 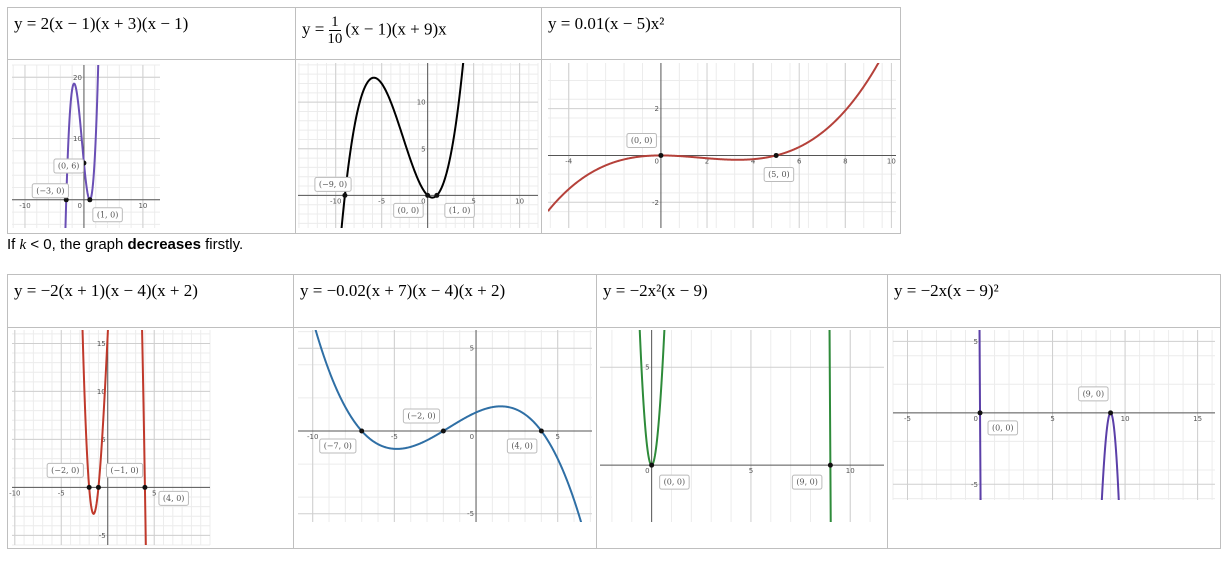 What do you see at coordinates (396, 29) in the screenshot?
I see `equation-rhs: (x − 1)(x + 9)x` at bounding box center [396, 29].